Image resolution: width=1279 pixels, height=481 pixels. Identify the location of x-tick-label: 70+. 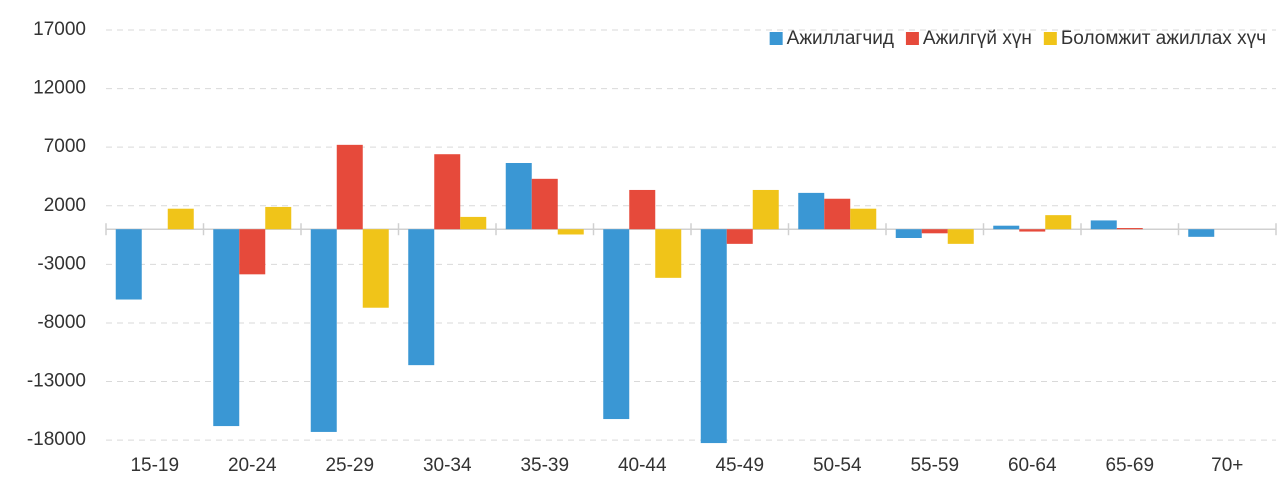
(1227, 465).